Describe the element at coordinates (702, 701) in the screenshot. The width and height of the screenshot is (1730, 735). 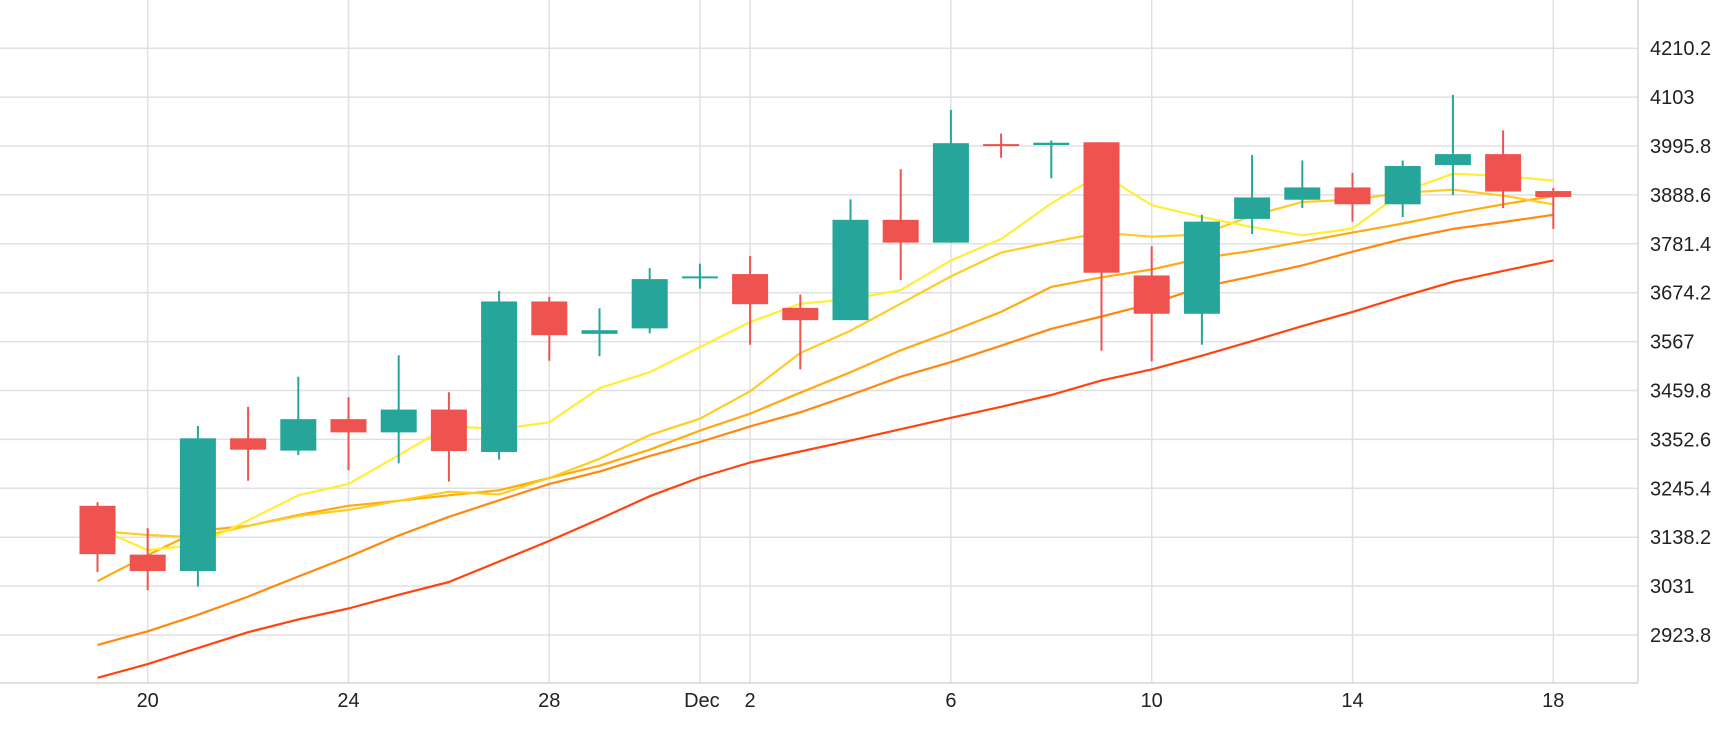
I see `x-tick-label: Dec` at that location.